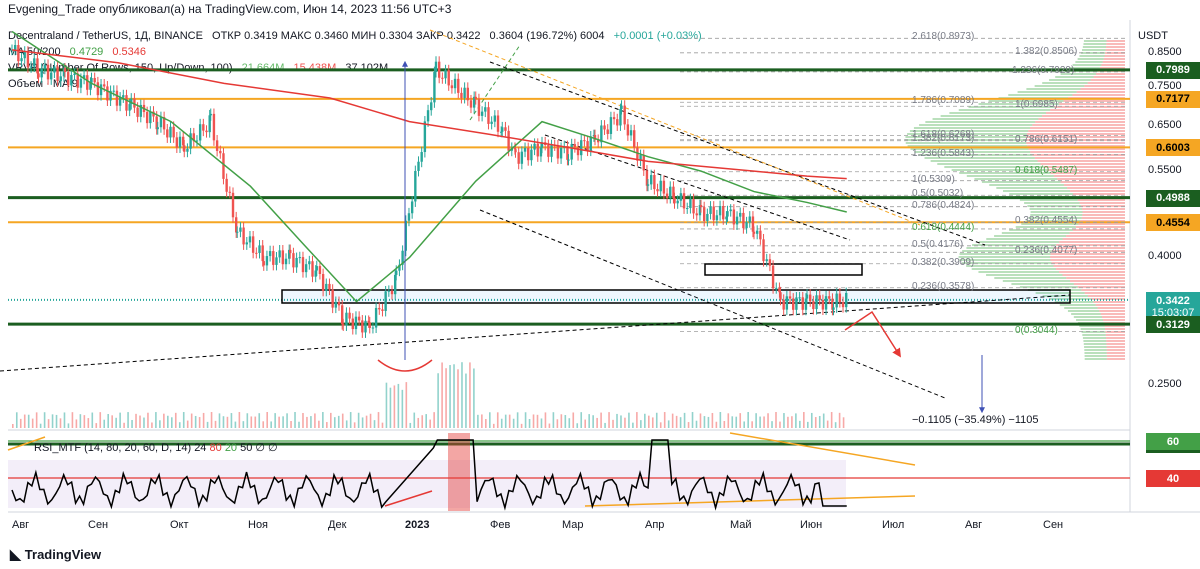 This screenshot has height=569, width=1200. What do you see at coordinates (1046, 251) in the screenshot?
I see `fib-label: 0.236(0.4077)` at bounding box center [1046, 251].